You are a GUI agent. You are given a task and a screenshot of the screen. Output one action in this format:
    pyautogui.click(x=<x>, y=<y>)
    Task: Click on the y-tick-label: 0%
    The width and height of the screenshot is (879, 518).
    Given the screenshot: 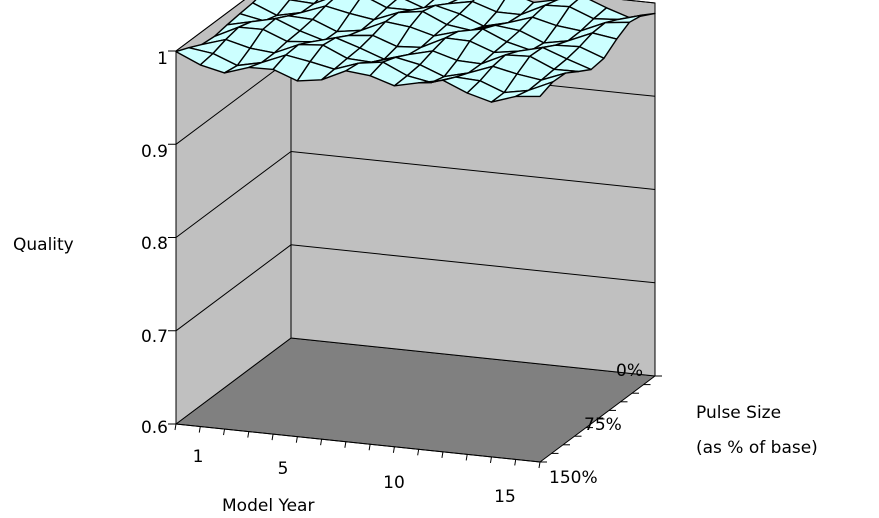 What is the action you would take?
    pyautogui.click(x=629, y=371)
    